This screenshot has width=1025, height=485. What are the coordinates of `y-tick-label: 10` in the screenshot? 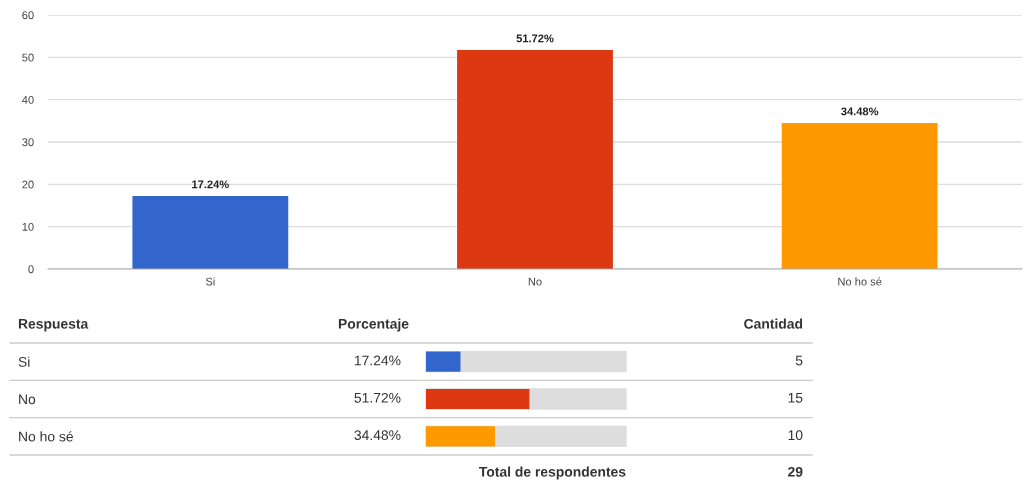 It's located at (28, 226).